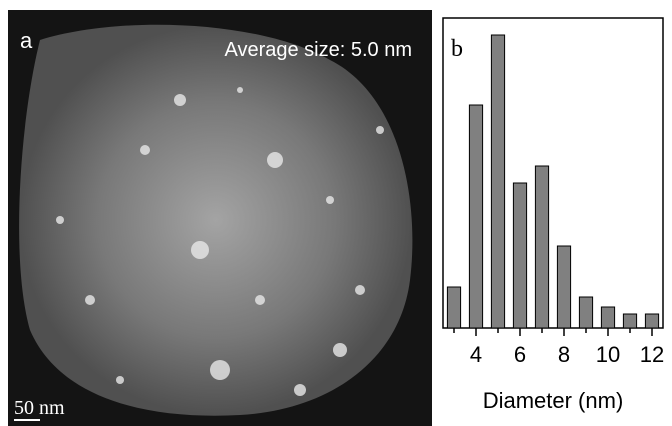 The width and height of the screenshot is (672, 426). Describe the element at coordinates (39, 408) in the screenshot. I see `scale-bar-label: 50 nm` at that location.